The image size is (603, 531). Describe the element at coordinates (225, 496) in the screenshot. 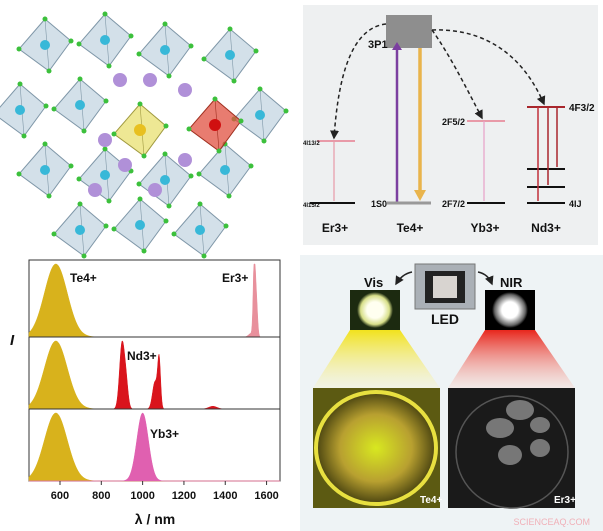

I see `x-tick-label: 1400` at that location.